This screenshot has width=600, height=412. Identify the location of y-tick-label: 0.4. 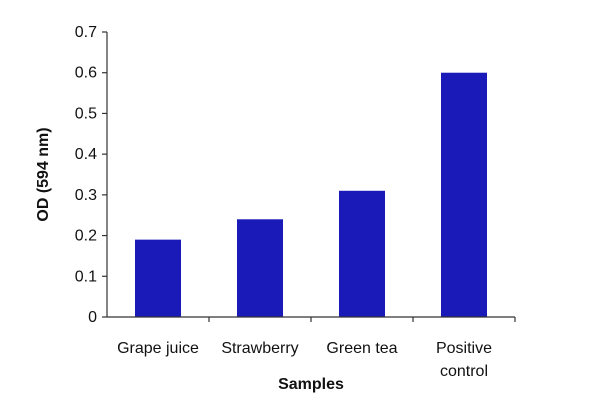
(86, 154).